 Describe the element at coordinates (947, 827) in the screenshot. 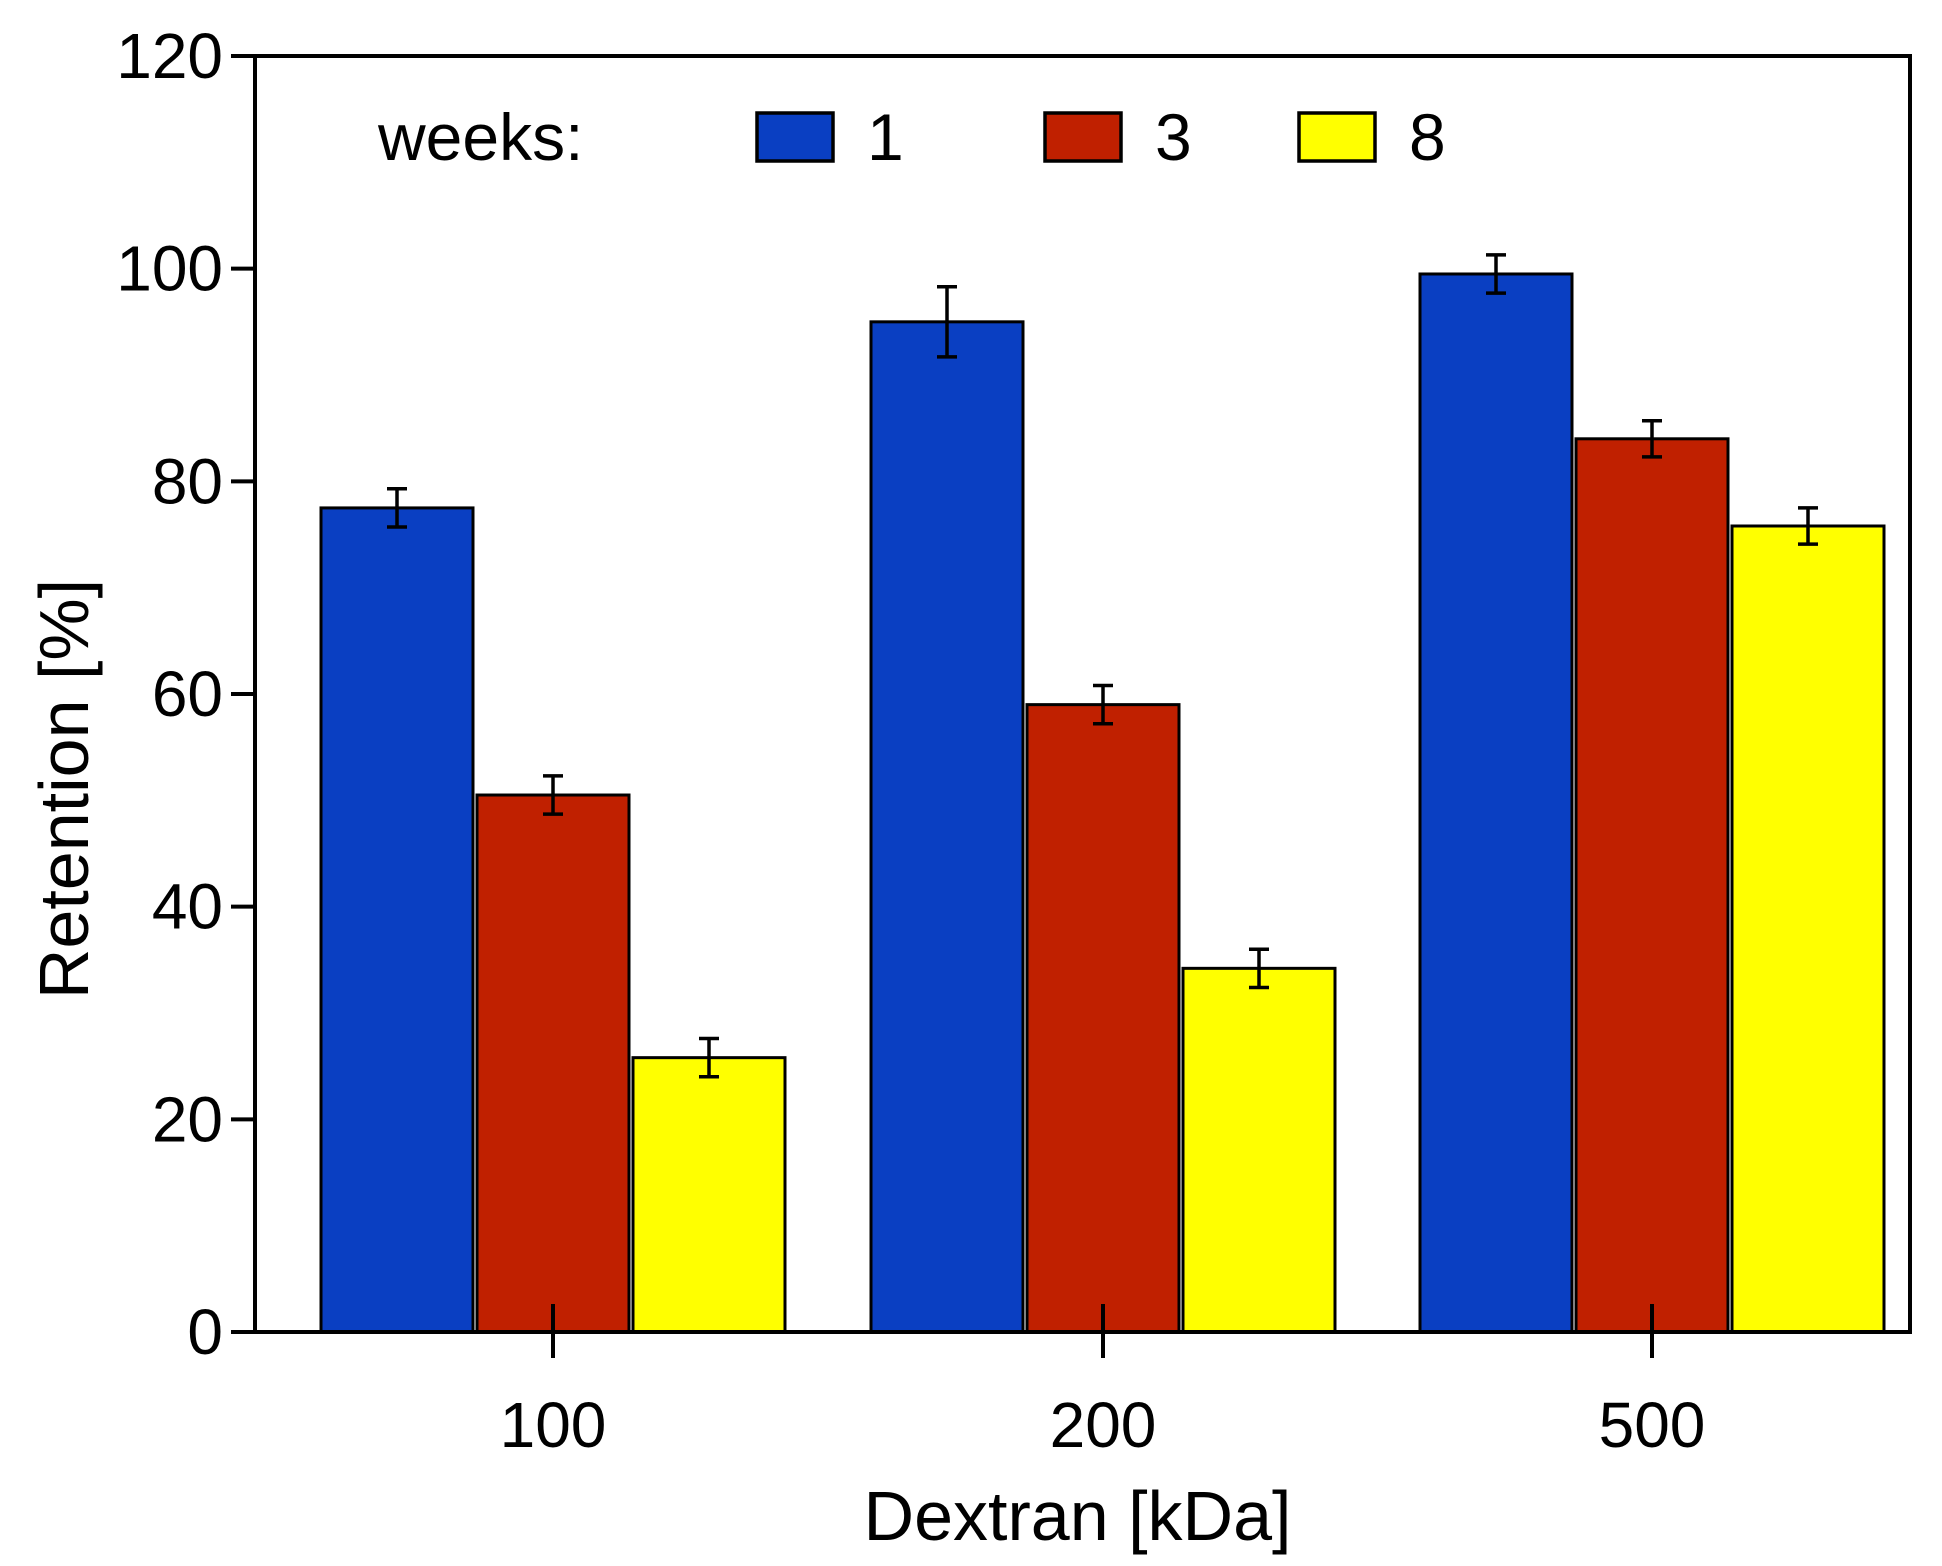

I see `bar-1-week-200-kda` at that location.